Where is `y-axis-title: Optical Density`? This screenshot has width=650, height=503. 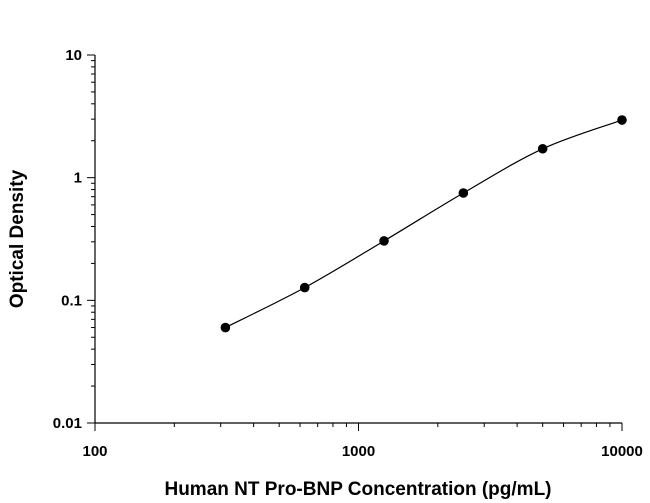 y-axis-title: Optical Density is located at coordinates (17, 238).